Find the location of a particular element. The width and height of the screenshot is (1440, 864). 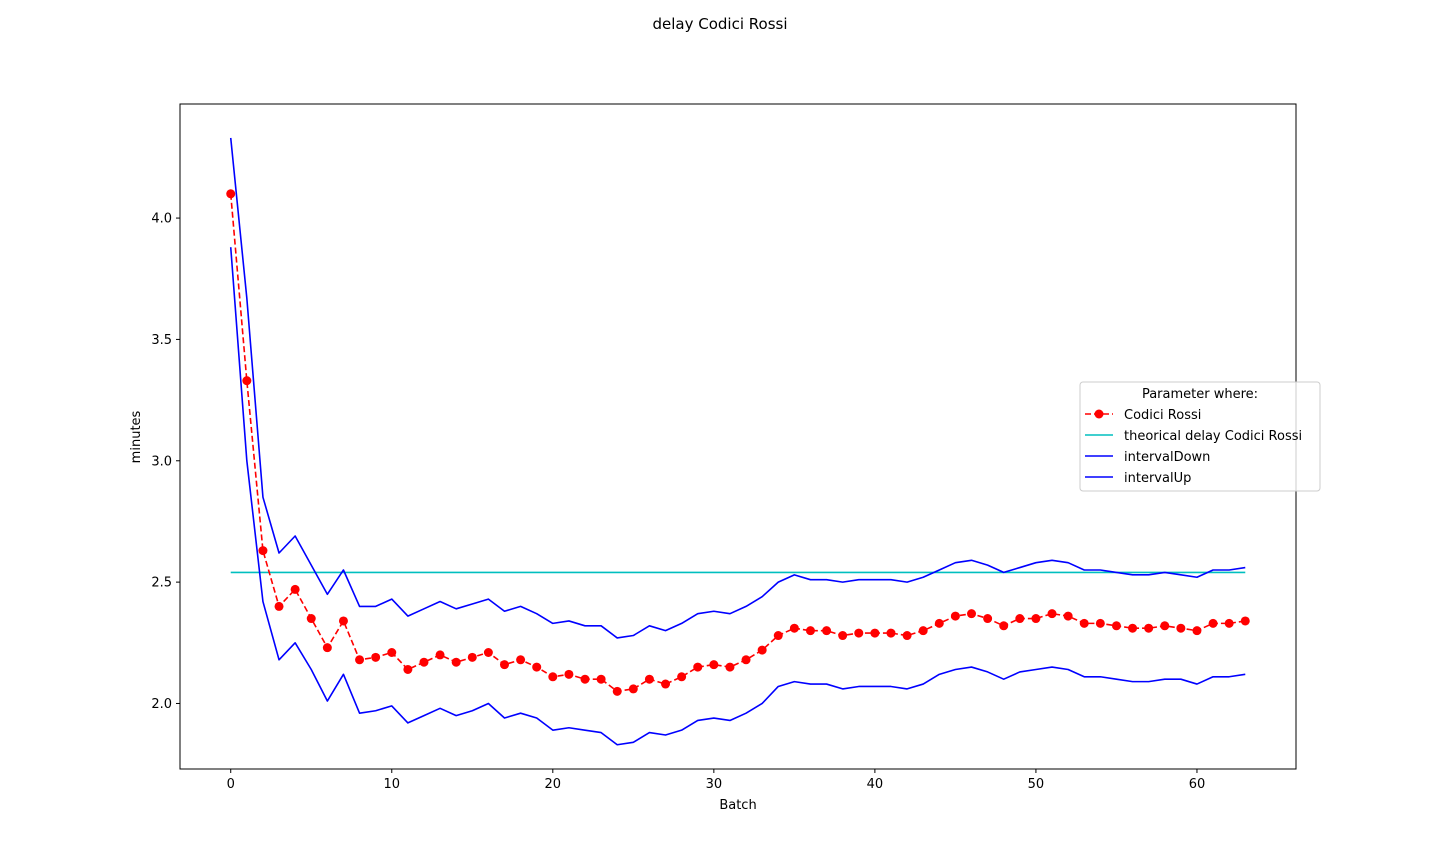

x-tick-label: 0 is located at coordinates (231, 784).